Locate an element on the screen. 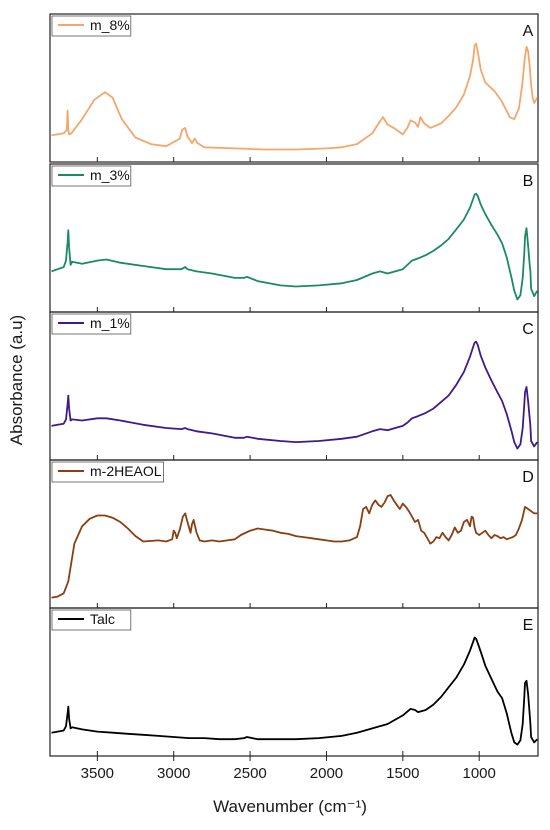 This screenshot has height=830, width=550. legend-d: m-2HEAOL is located at coordinates (107, 472).